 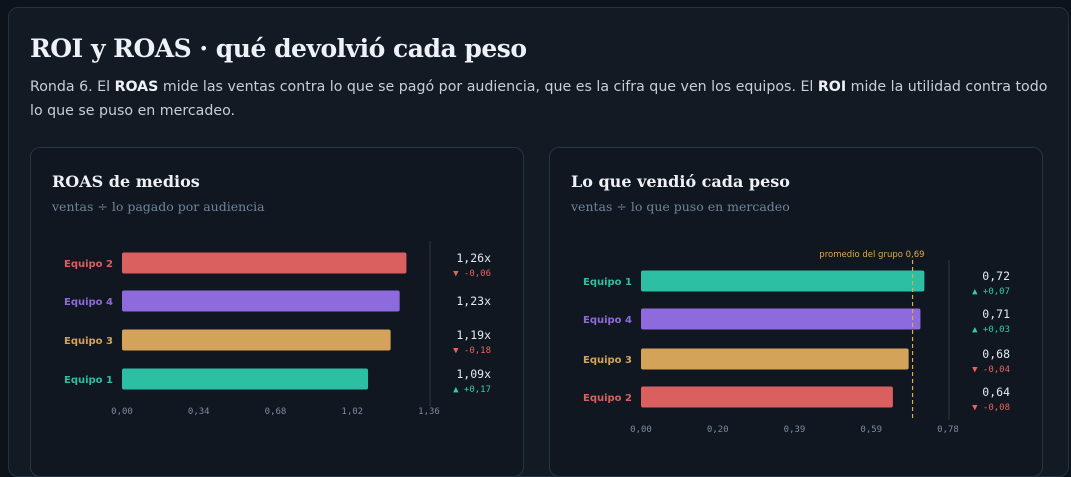 I want to click on roas-chart-title: ROAS de medios, so click(x=126, y=181).